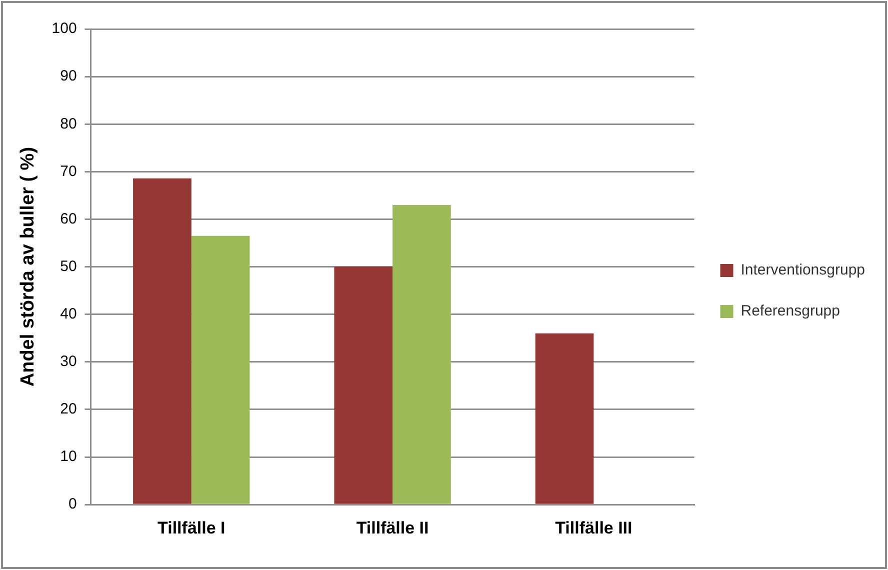  Describe the element at coordinates (68, 314) in the screenshot. I see `y-tick-label: 40` at that location.